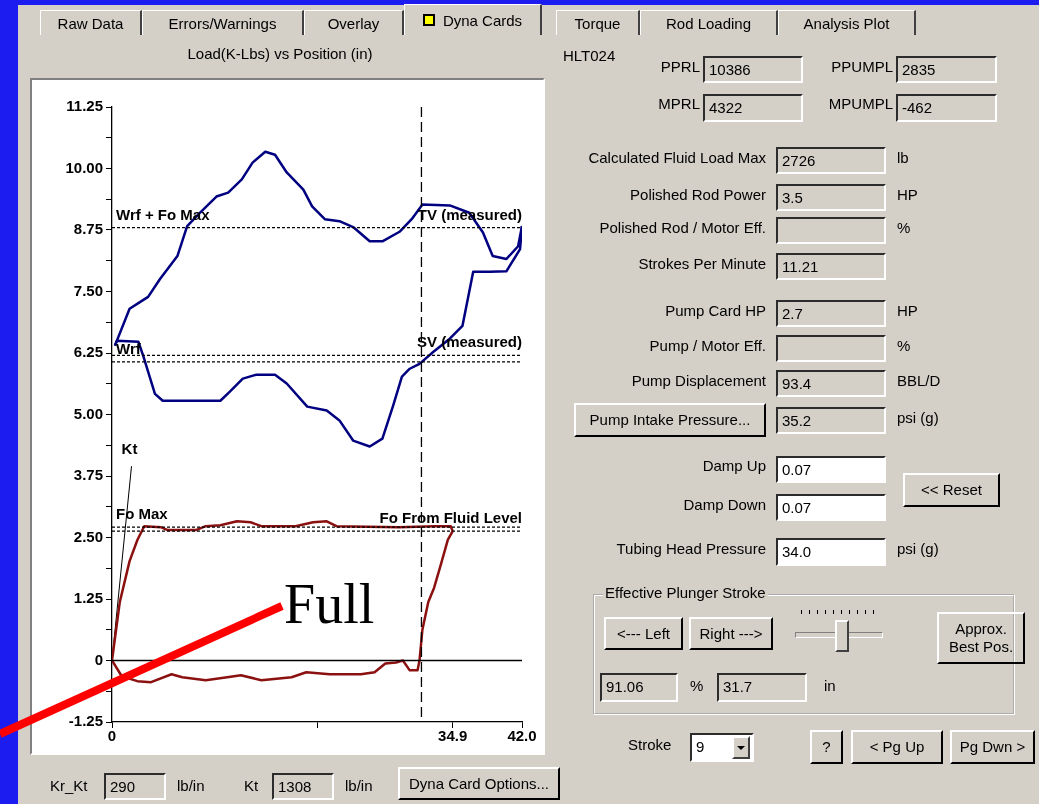 The image size is (1039, 804). Describe the element at coordinates (84, 167) in the screenshot. I see `y-tick-label: 10.00` at that location.